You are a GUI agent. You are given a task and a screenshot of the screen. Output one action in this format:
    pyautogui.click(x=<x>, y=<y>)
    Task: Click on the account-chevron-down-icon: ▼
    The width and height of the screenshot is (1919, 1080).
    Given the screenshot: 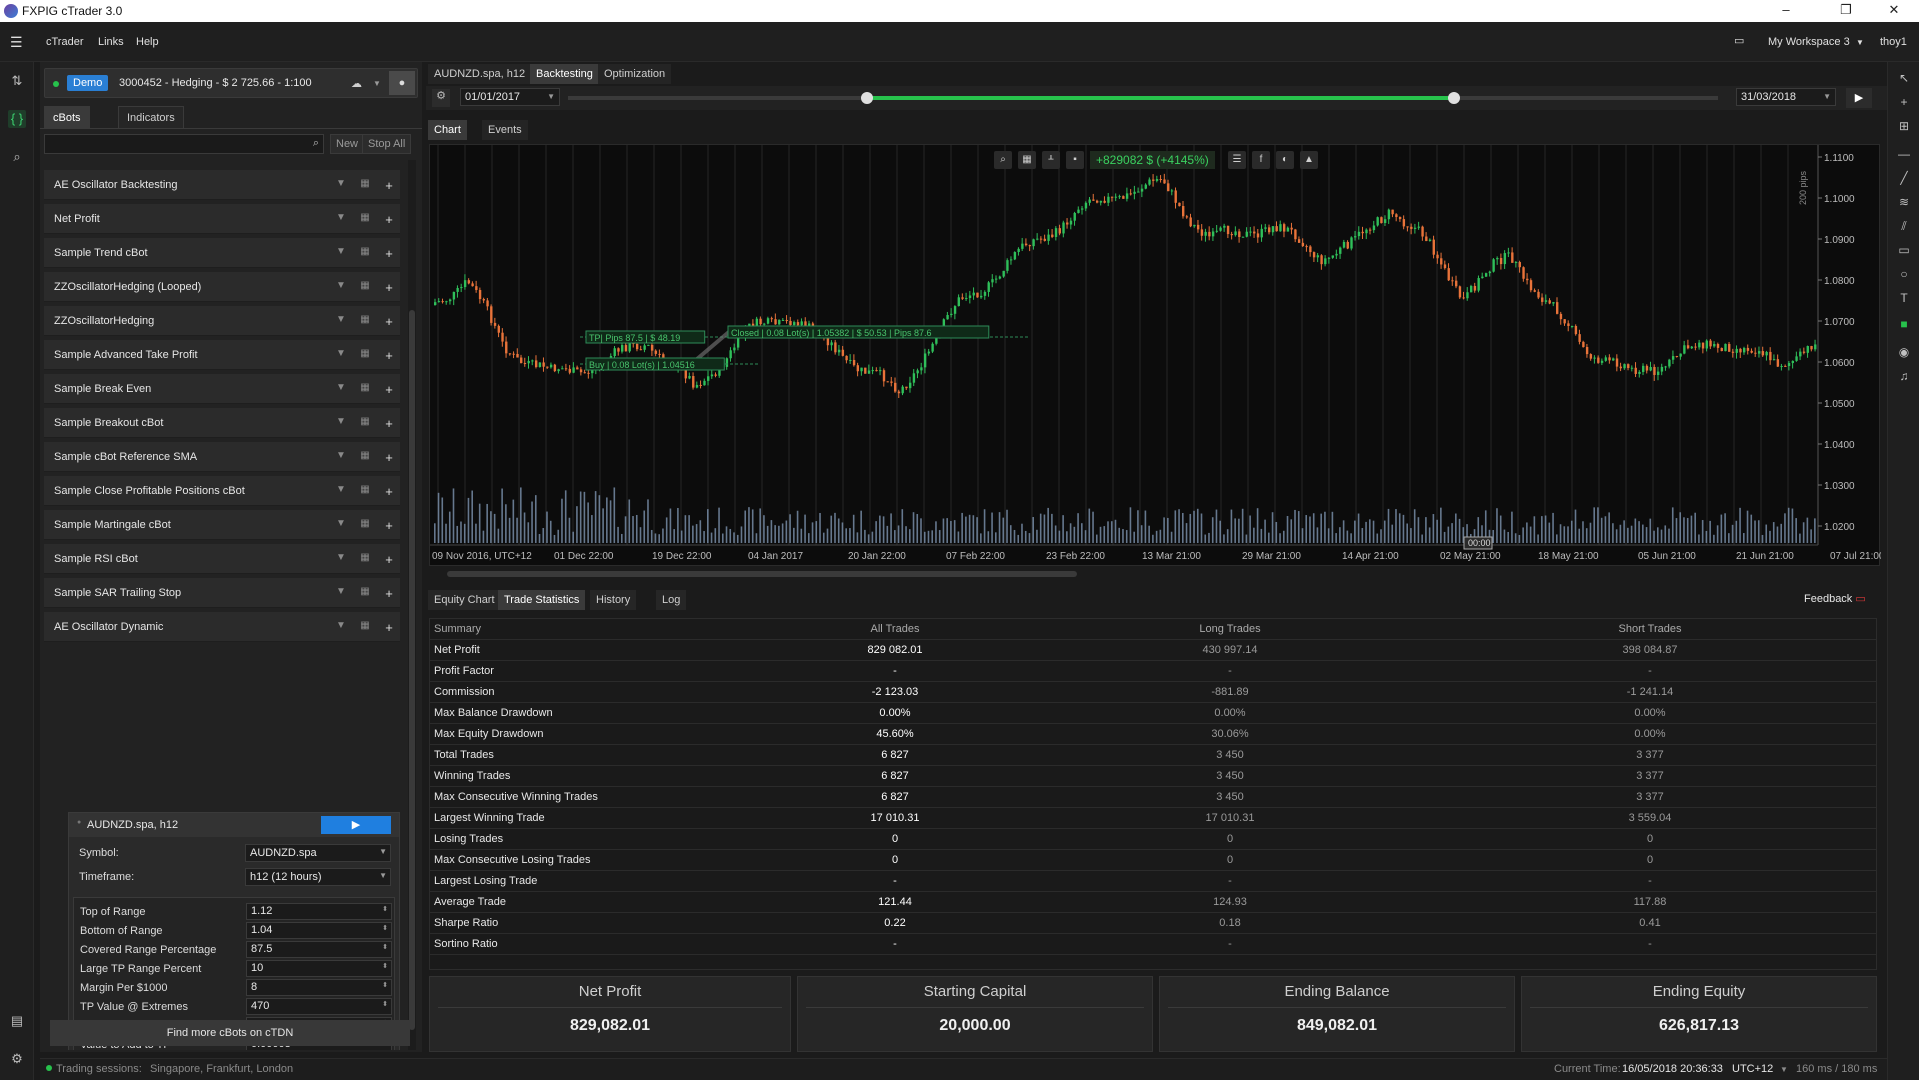 What is the action you would take?
    pyautogui.click(x=377, y=83)
    